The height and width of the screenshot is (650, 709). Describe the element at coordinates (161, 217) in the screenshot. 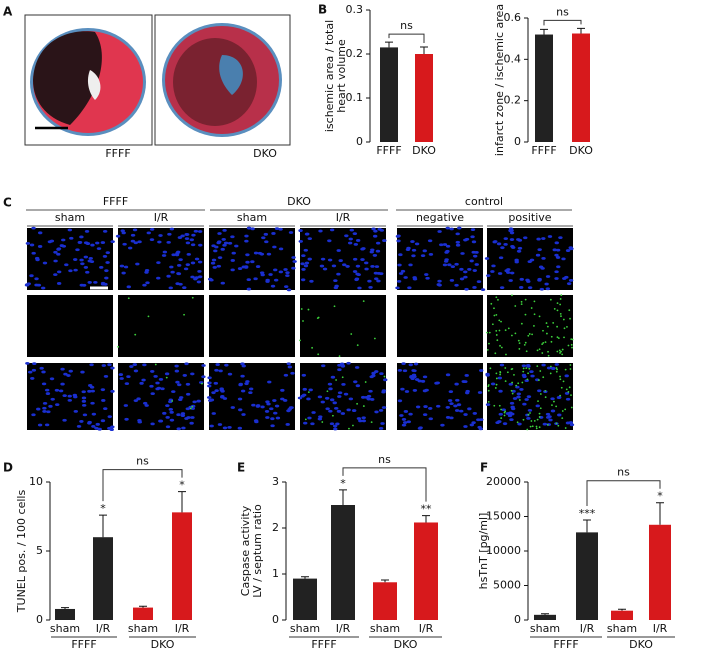

I see `condition-header: I/R` at that location.